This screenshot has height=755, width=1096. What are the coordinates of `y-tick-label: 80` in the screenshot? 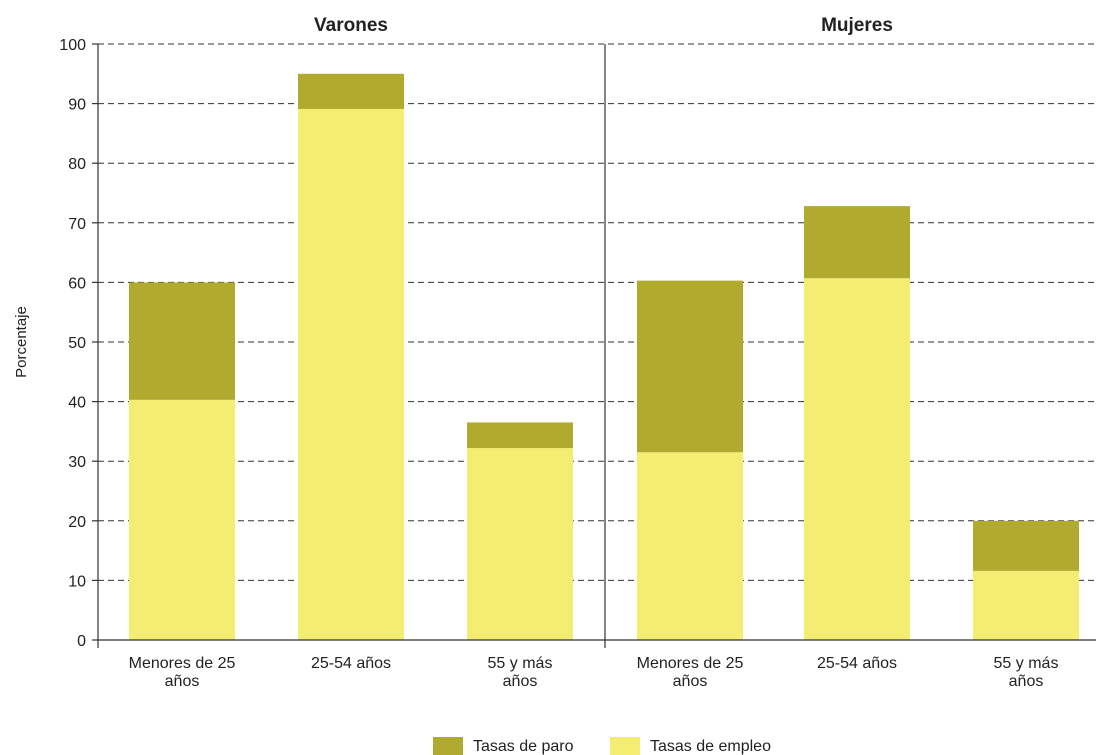 It's located at (77, 164).